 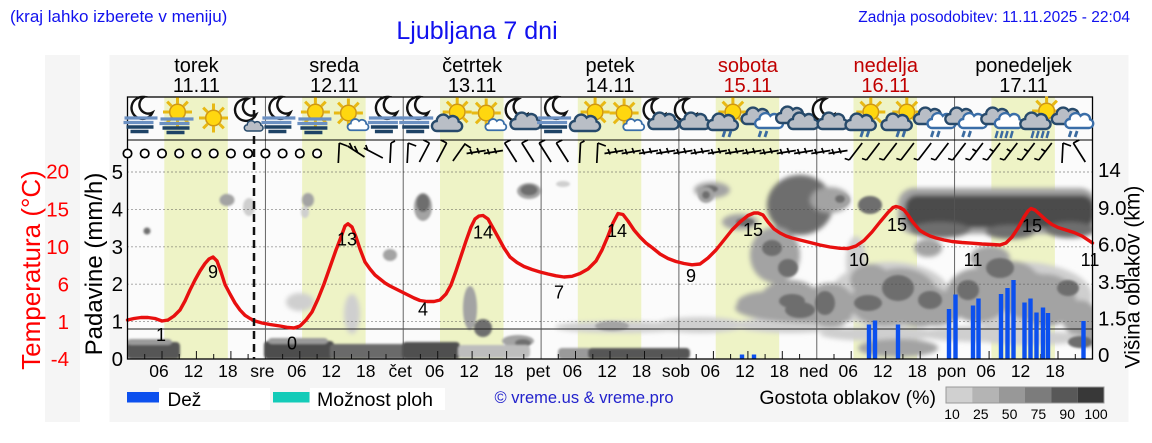 I want to click on svg-text: 14.11, so click(x=610, y=86).